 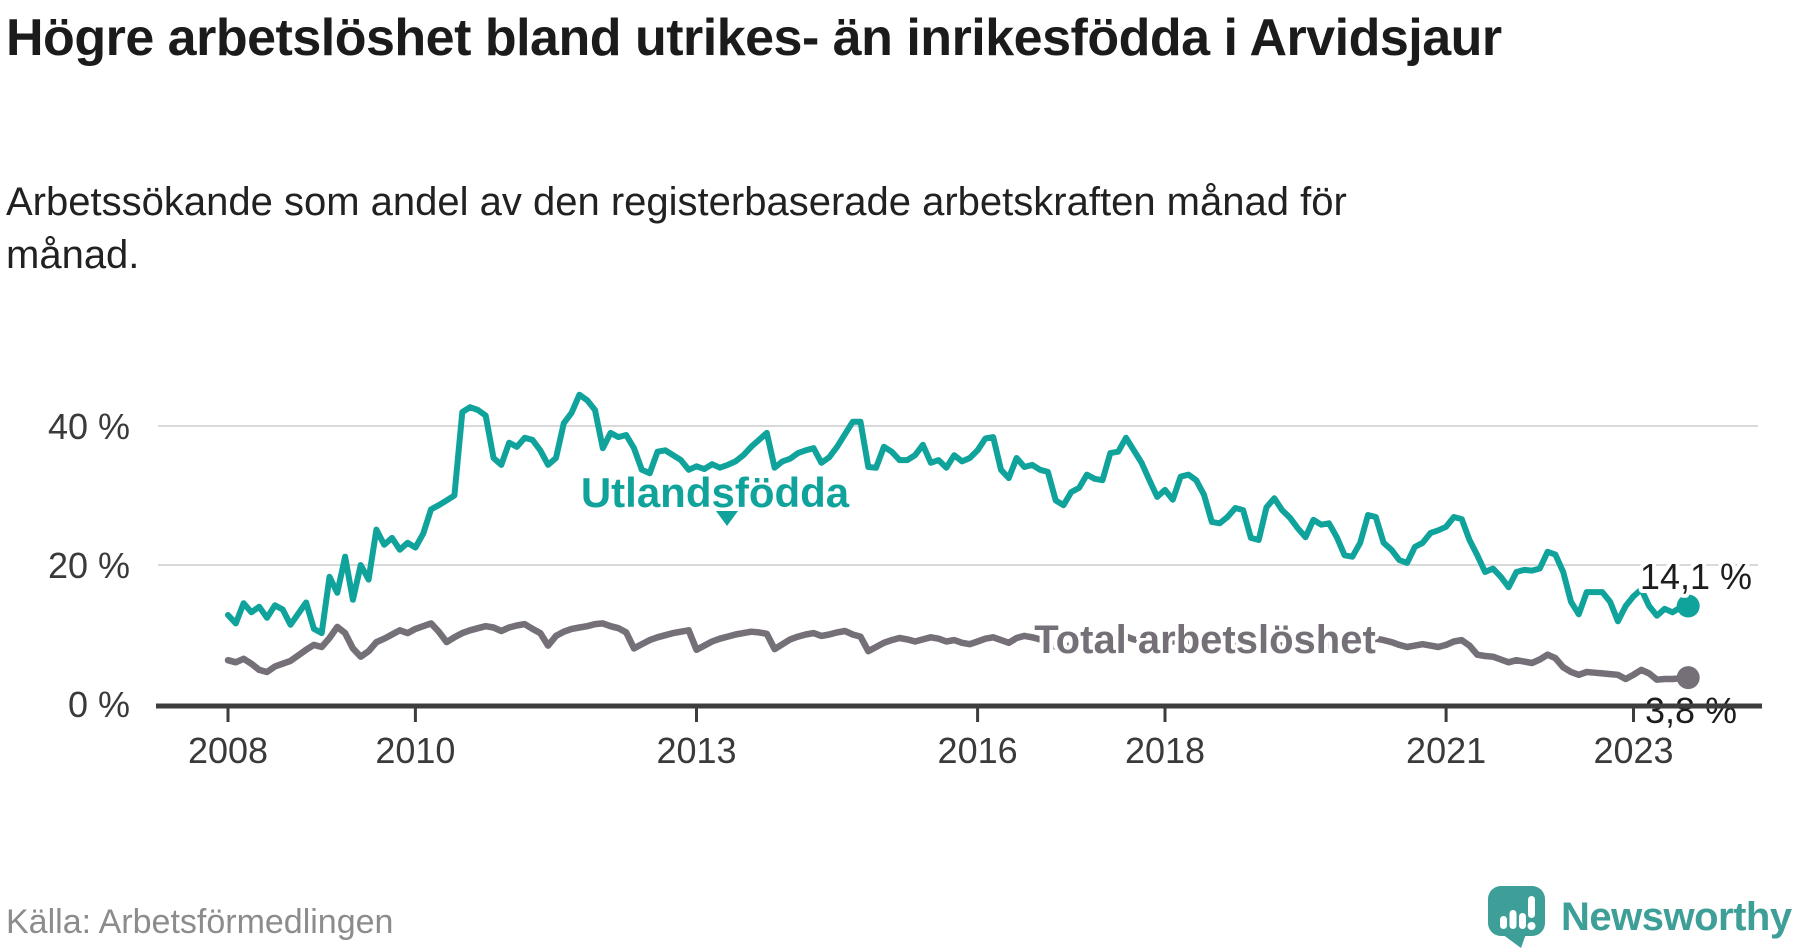 What do you see at coordinates (415, 750) in the screenshot?
I see `x-axis-tick-label: 2010` at bounding box center [415, 750].